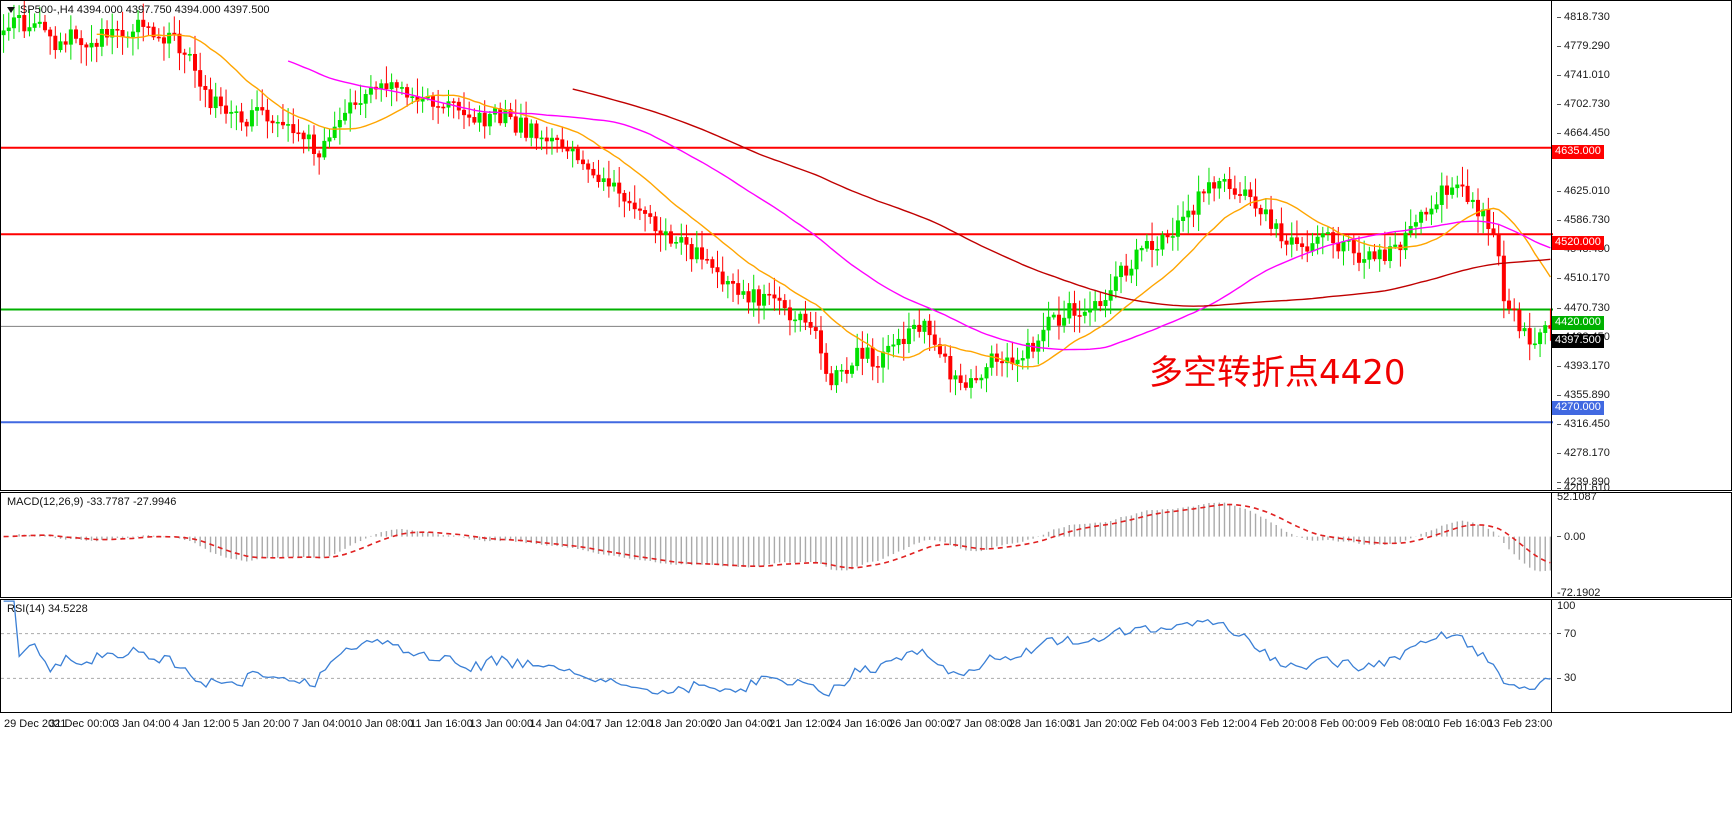 The height and width of the screenshot is (837, 1732). I want to click on time-axis-label: 27 Jan 08:00, so click(980, 724).